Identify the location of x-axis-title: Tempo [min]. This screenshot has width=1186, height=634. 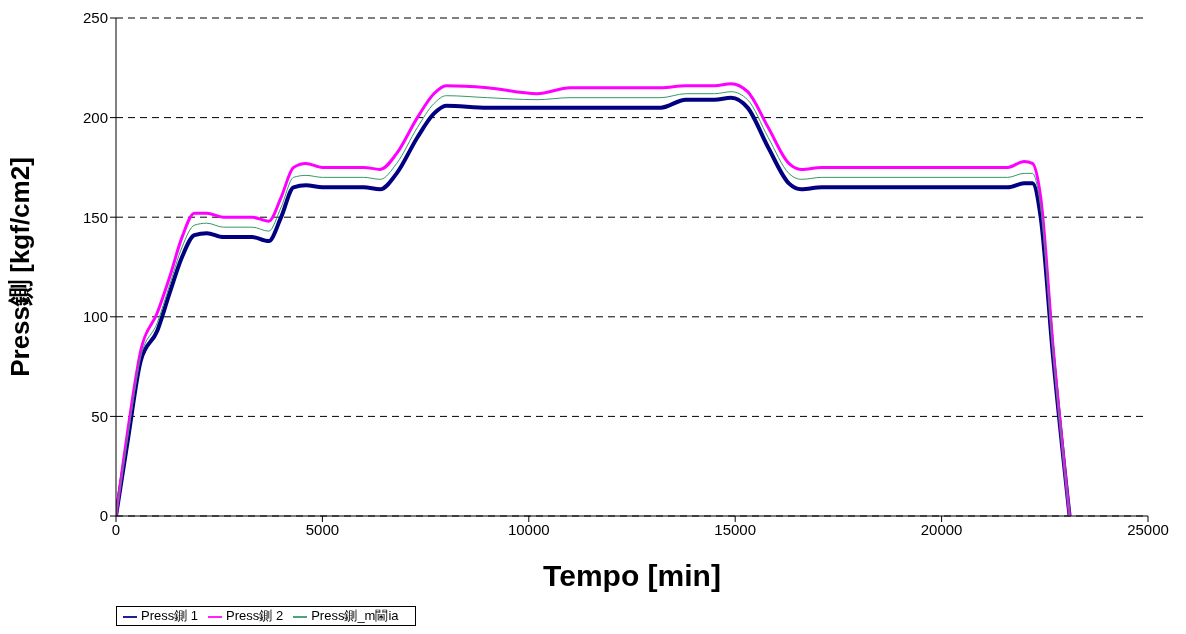
(632, 575).